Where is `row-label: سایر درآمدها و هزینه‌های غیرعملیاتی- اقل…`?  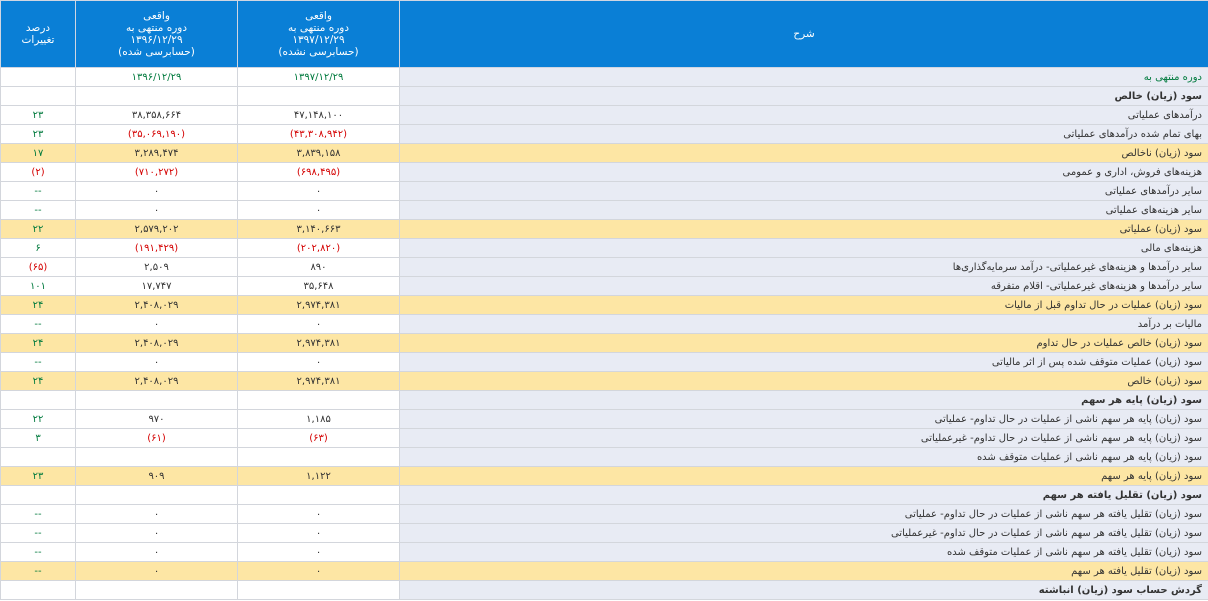
row-label: سایر درآمدها و هزینه‌های غیرعملیاتی- اقل… is located at coordinates (803, 286).